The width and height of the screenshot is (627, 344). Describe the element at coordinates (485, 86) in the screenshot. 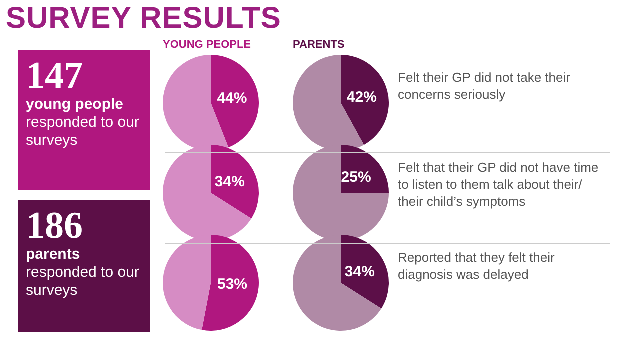

I see `text: Felt their GP did not take their concerns seriously` at that location.